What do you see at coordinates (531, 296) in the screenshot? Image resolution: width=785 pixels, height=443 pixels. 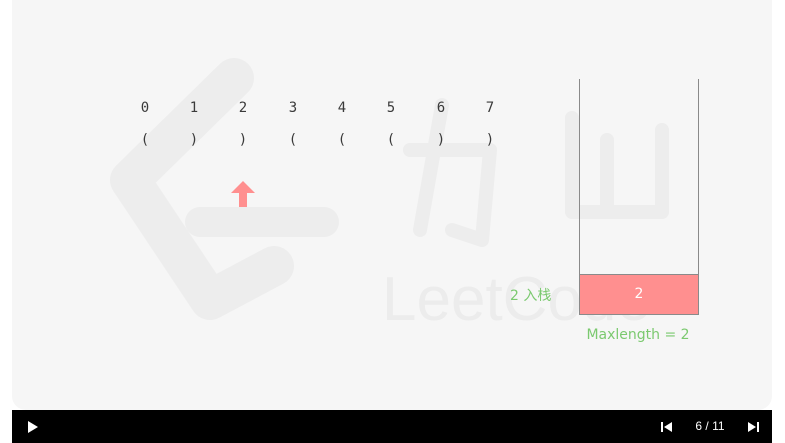 I see `push-label: 2 入栈` at bounding box center [531, 296].